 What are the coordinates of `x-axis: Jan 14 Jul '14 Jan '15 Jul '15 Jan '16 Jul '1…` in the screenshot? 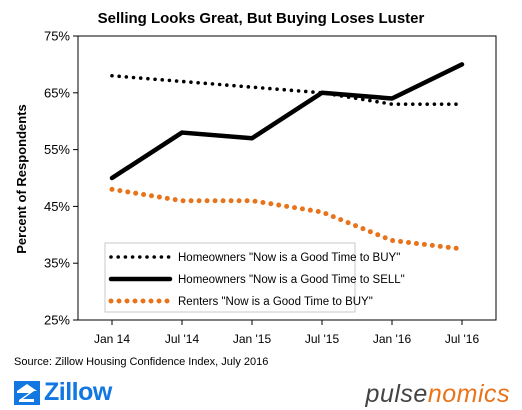 It's located at (286, 333).